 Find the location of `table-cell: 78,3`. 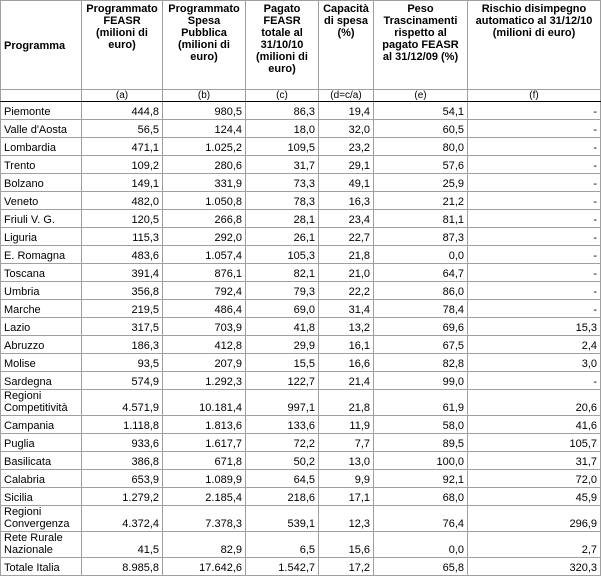

table-cell: 78,3 is located at coordinates (282, 200).